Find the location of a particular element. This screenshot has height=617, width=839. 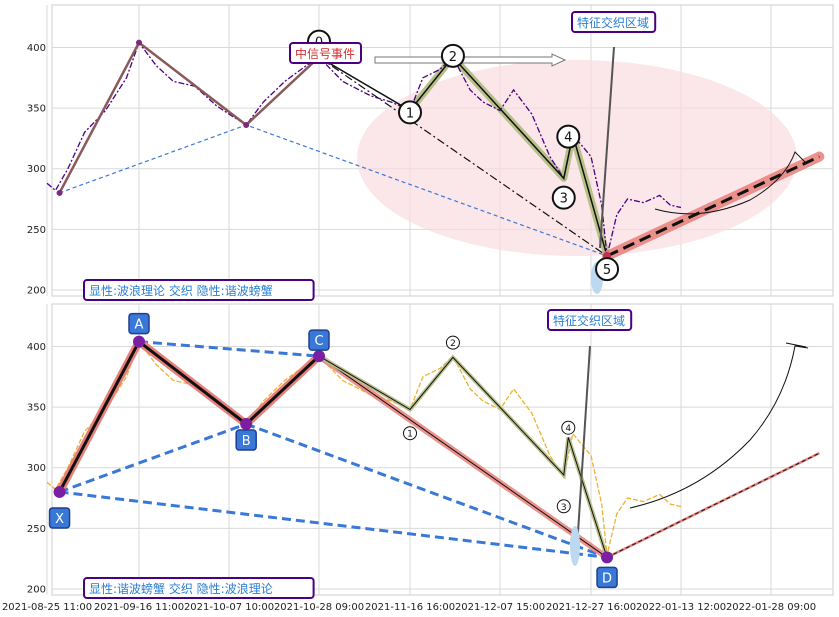

x-tick-label: 2022-01-28 09:00 is located at coordinates (771, 607).